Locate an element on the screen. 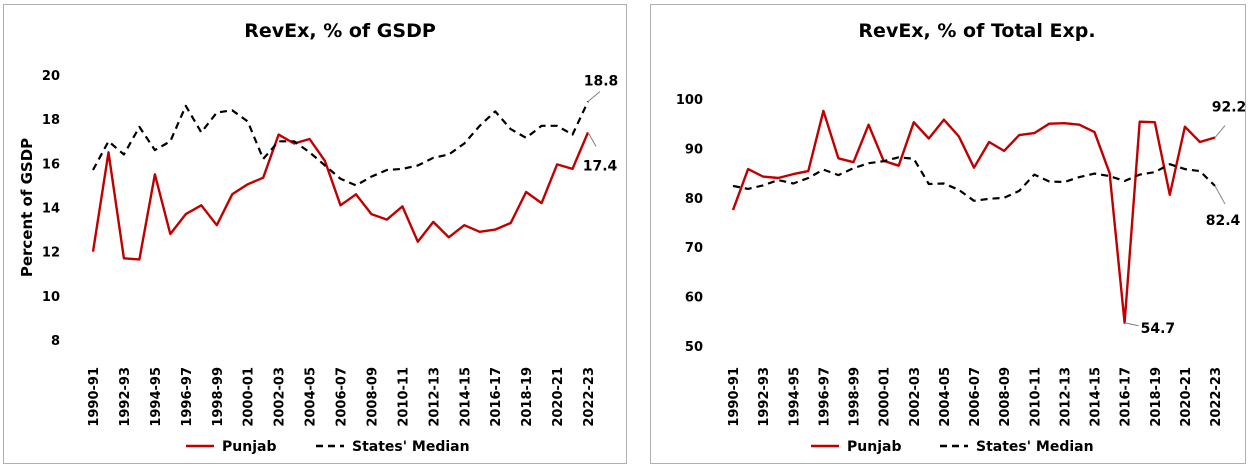 This screenshot has width=1251, height=474. y-tick-label: 100 is located at coordinates (689, 100).